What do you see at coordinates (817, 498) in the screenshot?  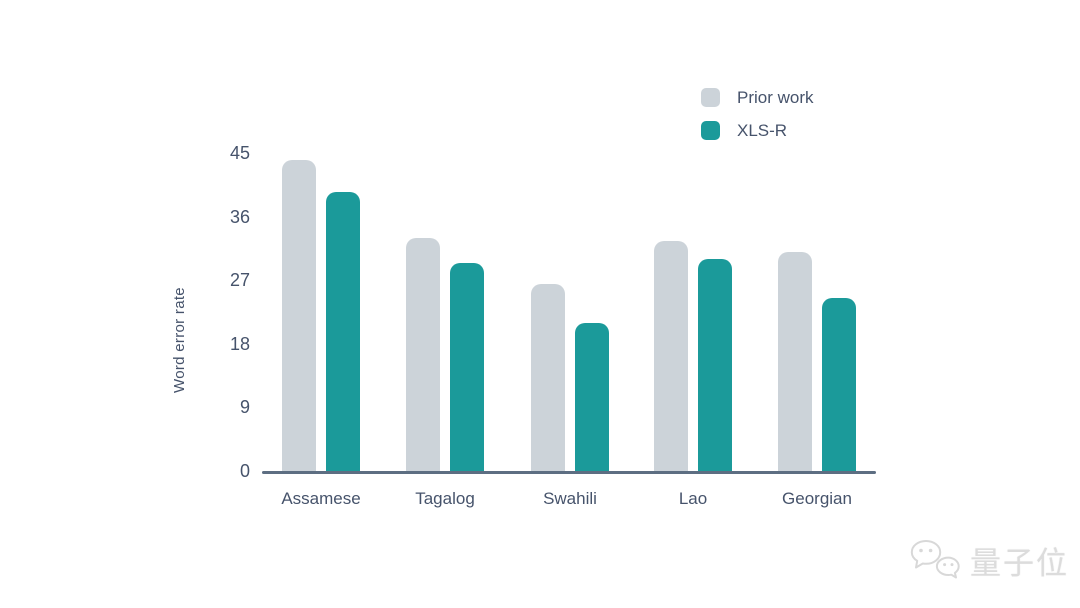 I see `x-category-label-georgian: Georgian` at bounding box center [817, 498].